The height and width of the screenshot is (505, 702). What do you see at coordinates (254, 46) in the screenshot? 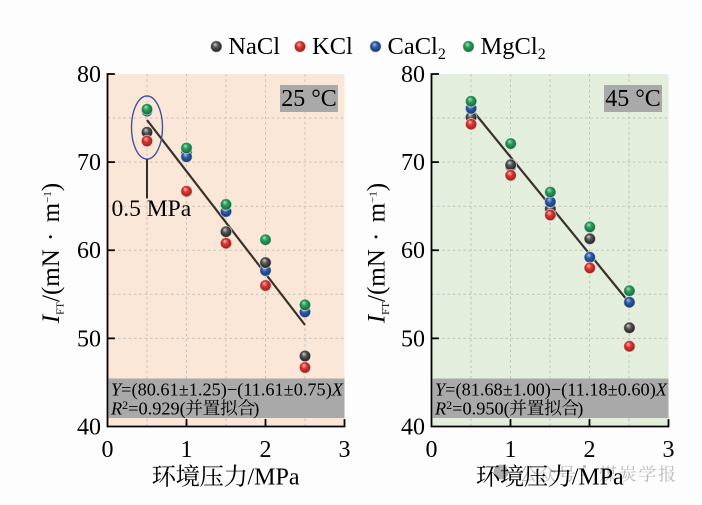
I see `svg-text: NaCl` at bounding box center [254, 46].